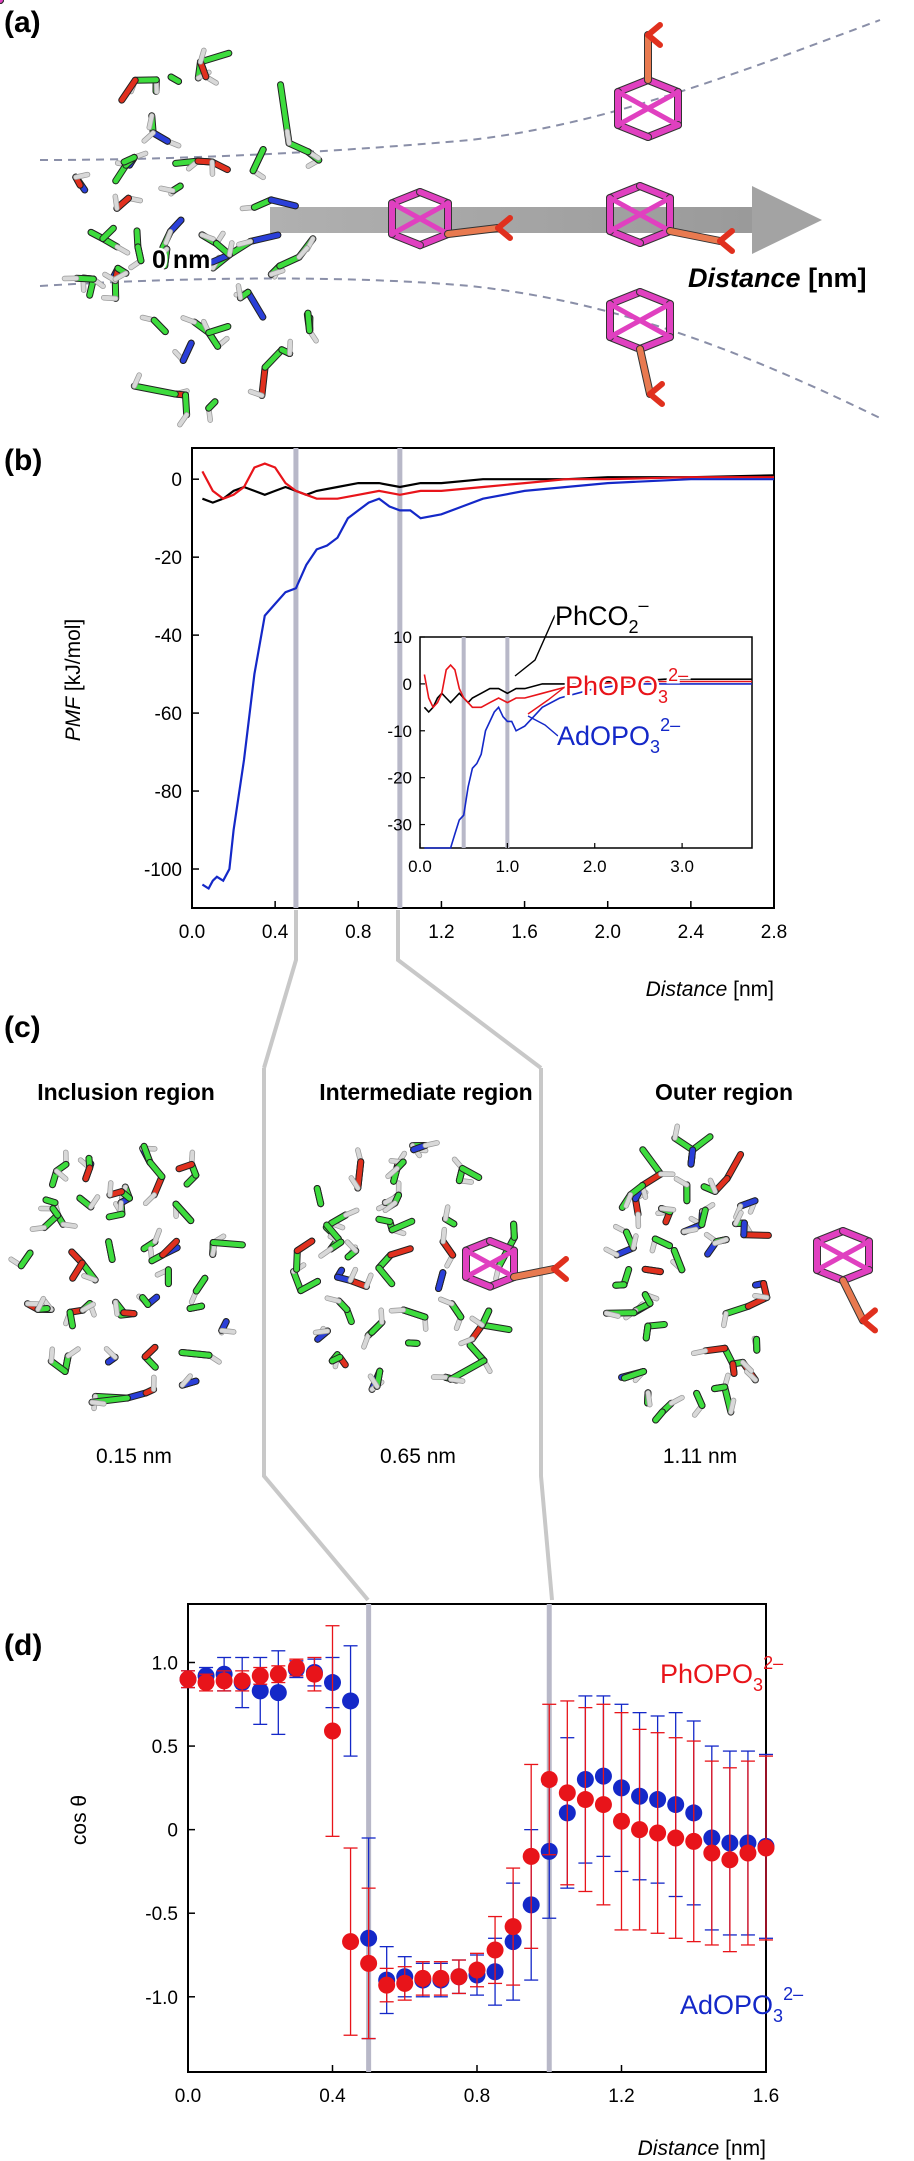  What do you see at coordinates (459, 1838) in the screenshot?
I see `cos-theta-region-markers` at bounding box center [459, 1838].